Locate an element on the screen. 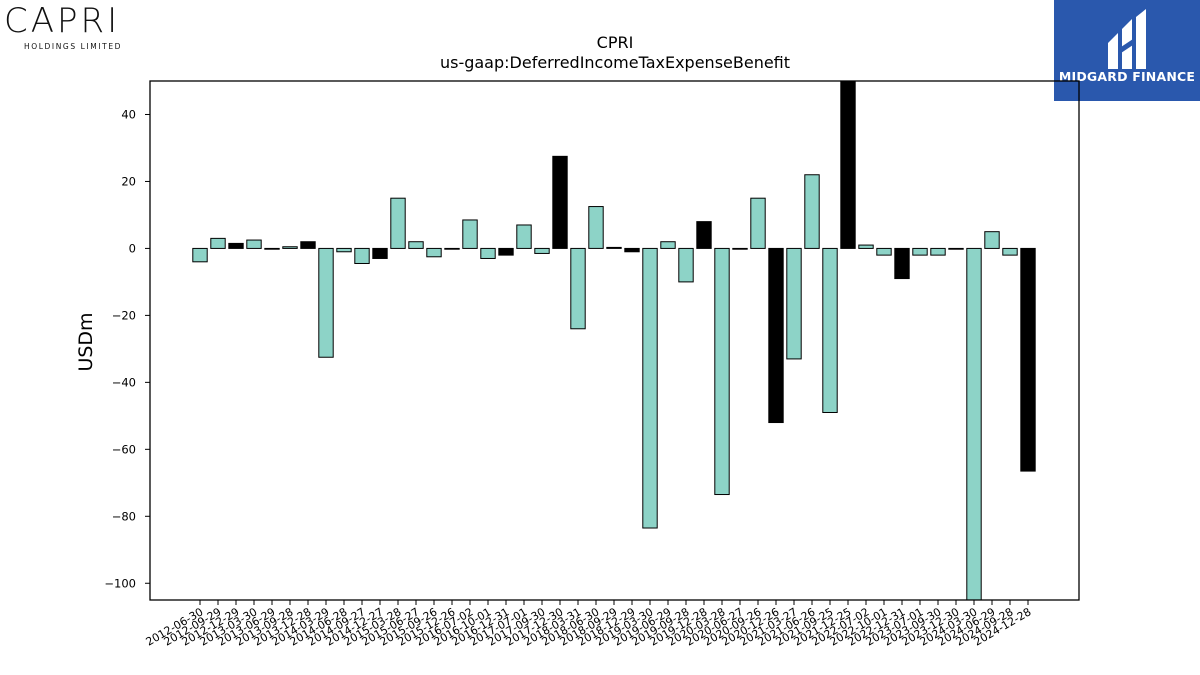 This screenshot has width=1200, height=675. capri-logo-subtitle: HOLDINGS LIMITED is located at coordinates (73, 46).